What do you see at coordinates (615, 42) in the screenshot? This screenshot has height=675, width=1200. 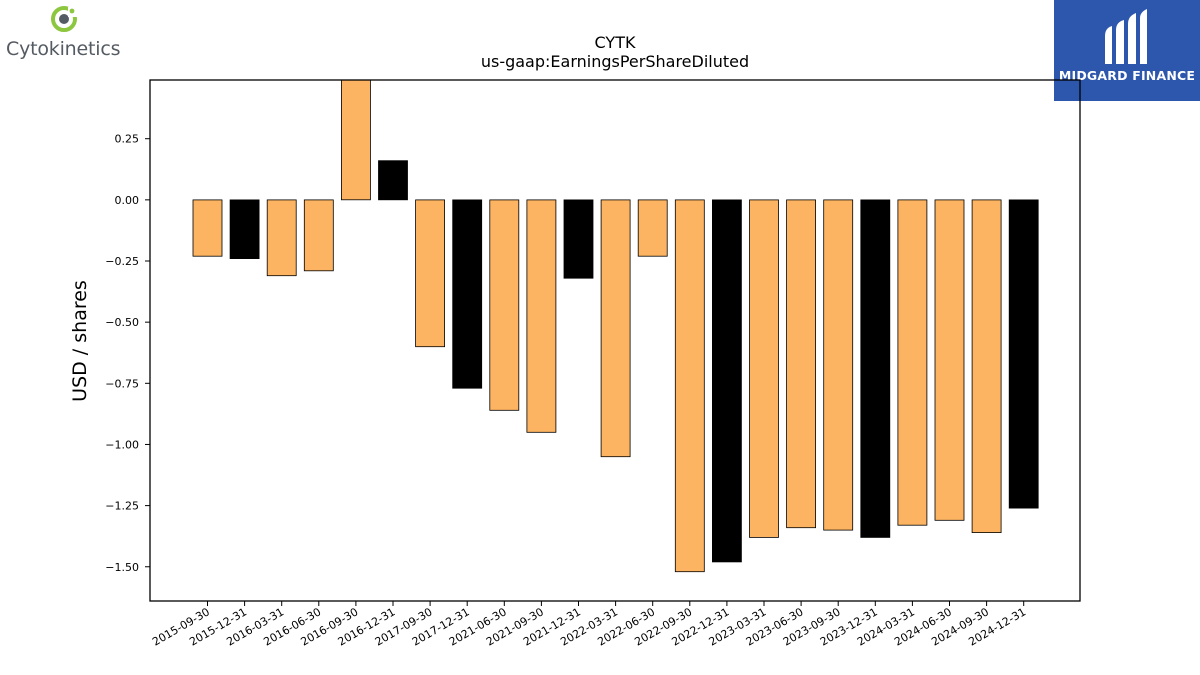 I see `chart-title: CYTK` at bounding box center [615, 42].